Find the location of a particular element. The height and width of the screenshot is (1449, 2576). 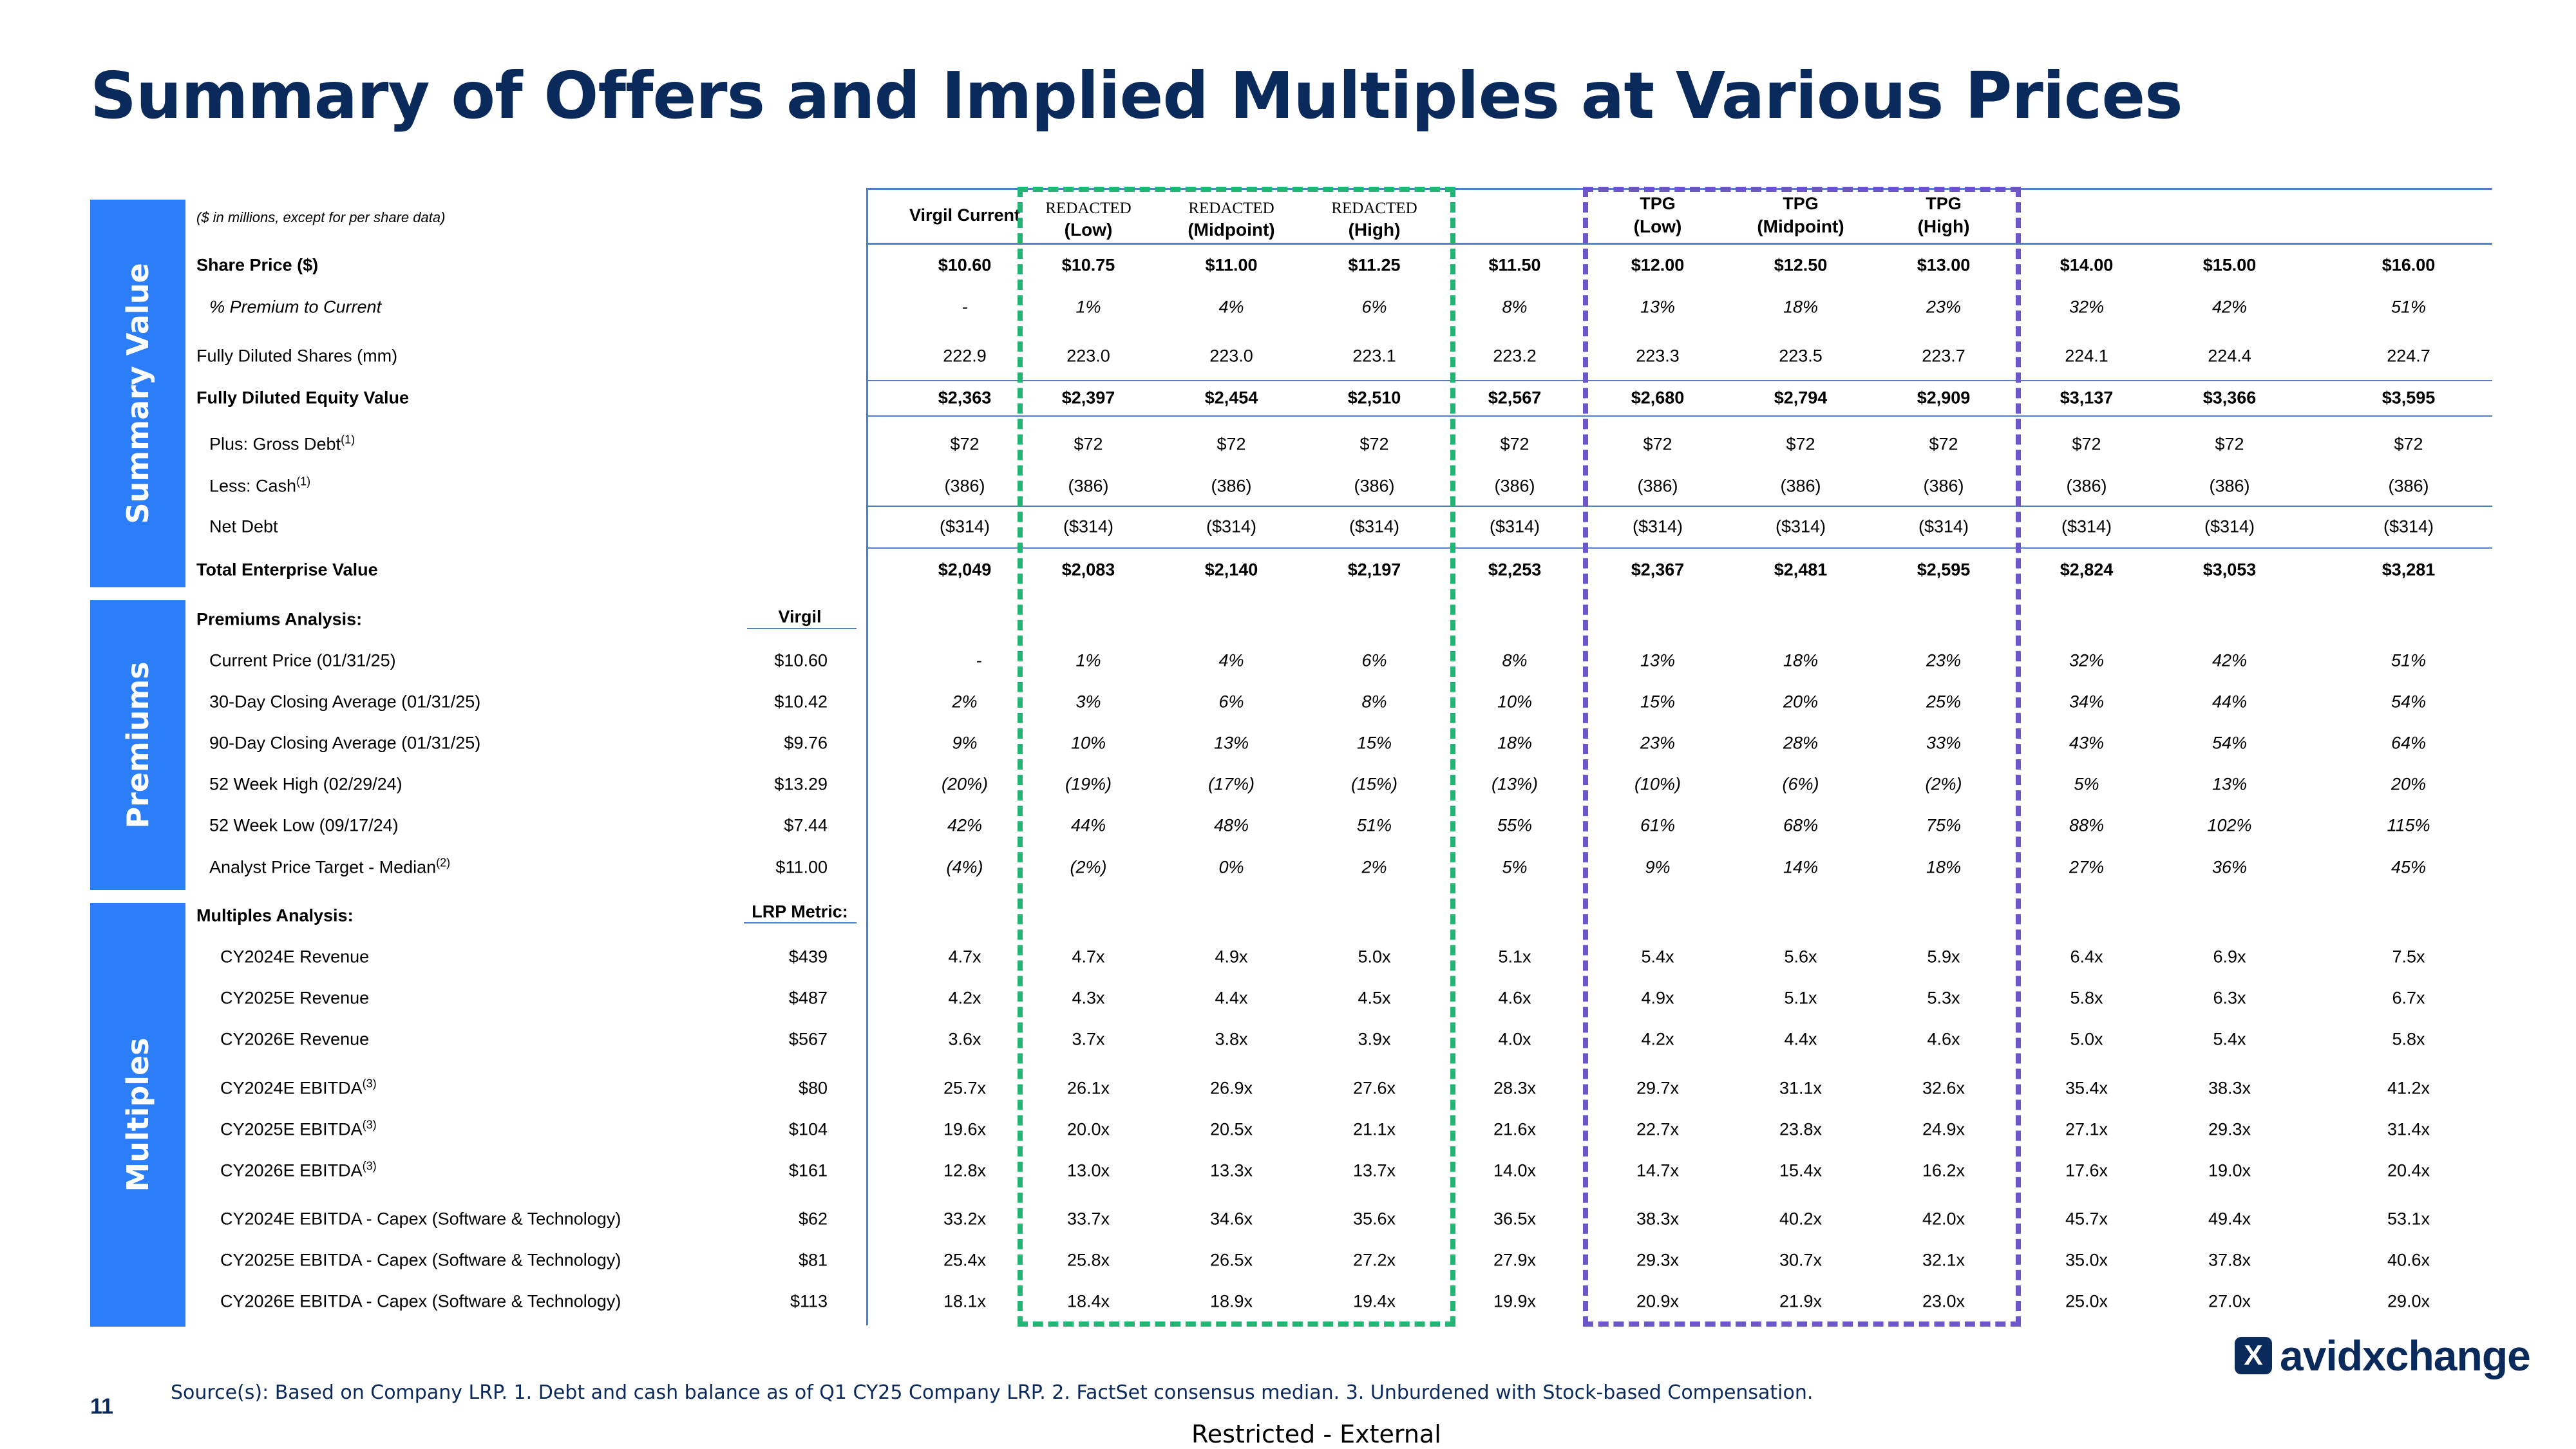

table-cell: 68% is located at coordinates (1801, 825).